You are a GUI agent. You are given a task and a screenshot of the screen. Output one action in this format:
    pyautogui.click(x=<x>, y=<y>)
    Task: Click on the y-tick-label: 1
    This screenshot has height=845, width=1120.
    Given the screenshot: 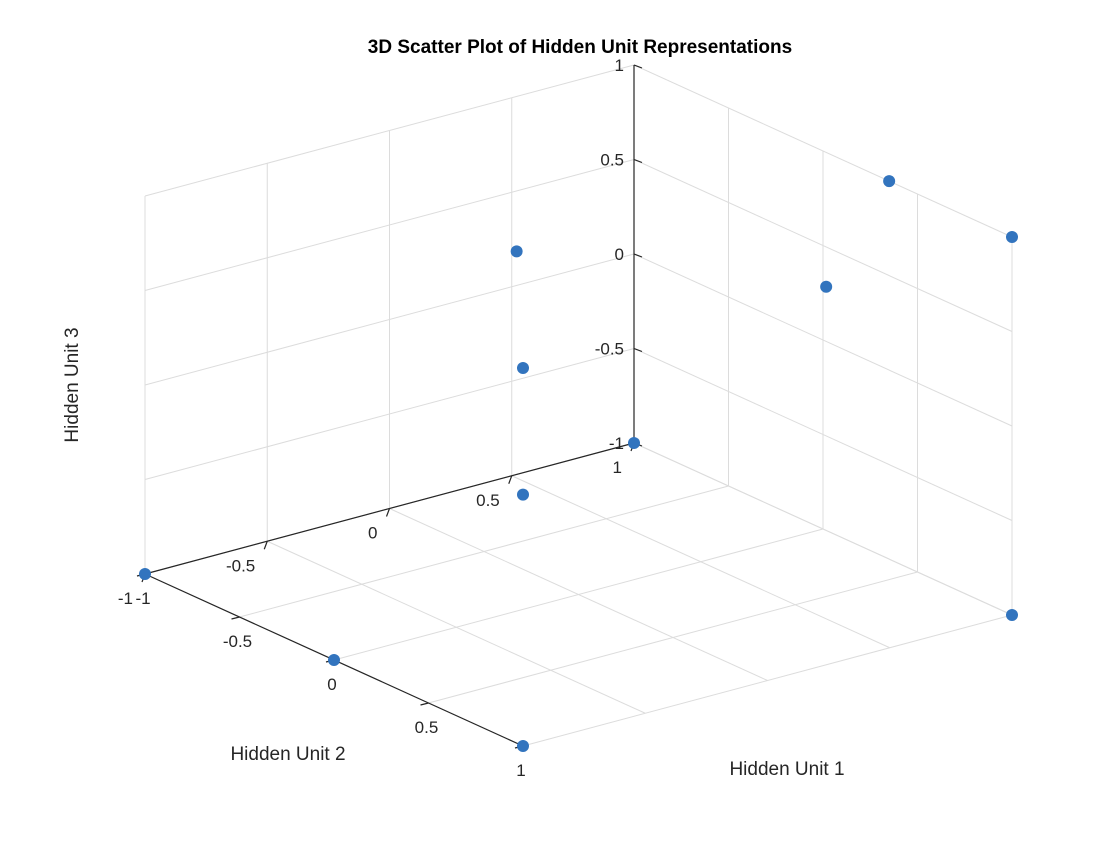 What is the action you would take?
    pyautogui.click(x=617, y=467)
    